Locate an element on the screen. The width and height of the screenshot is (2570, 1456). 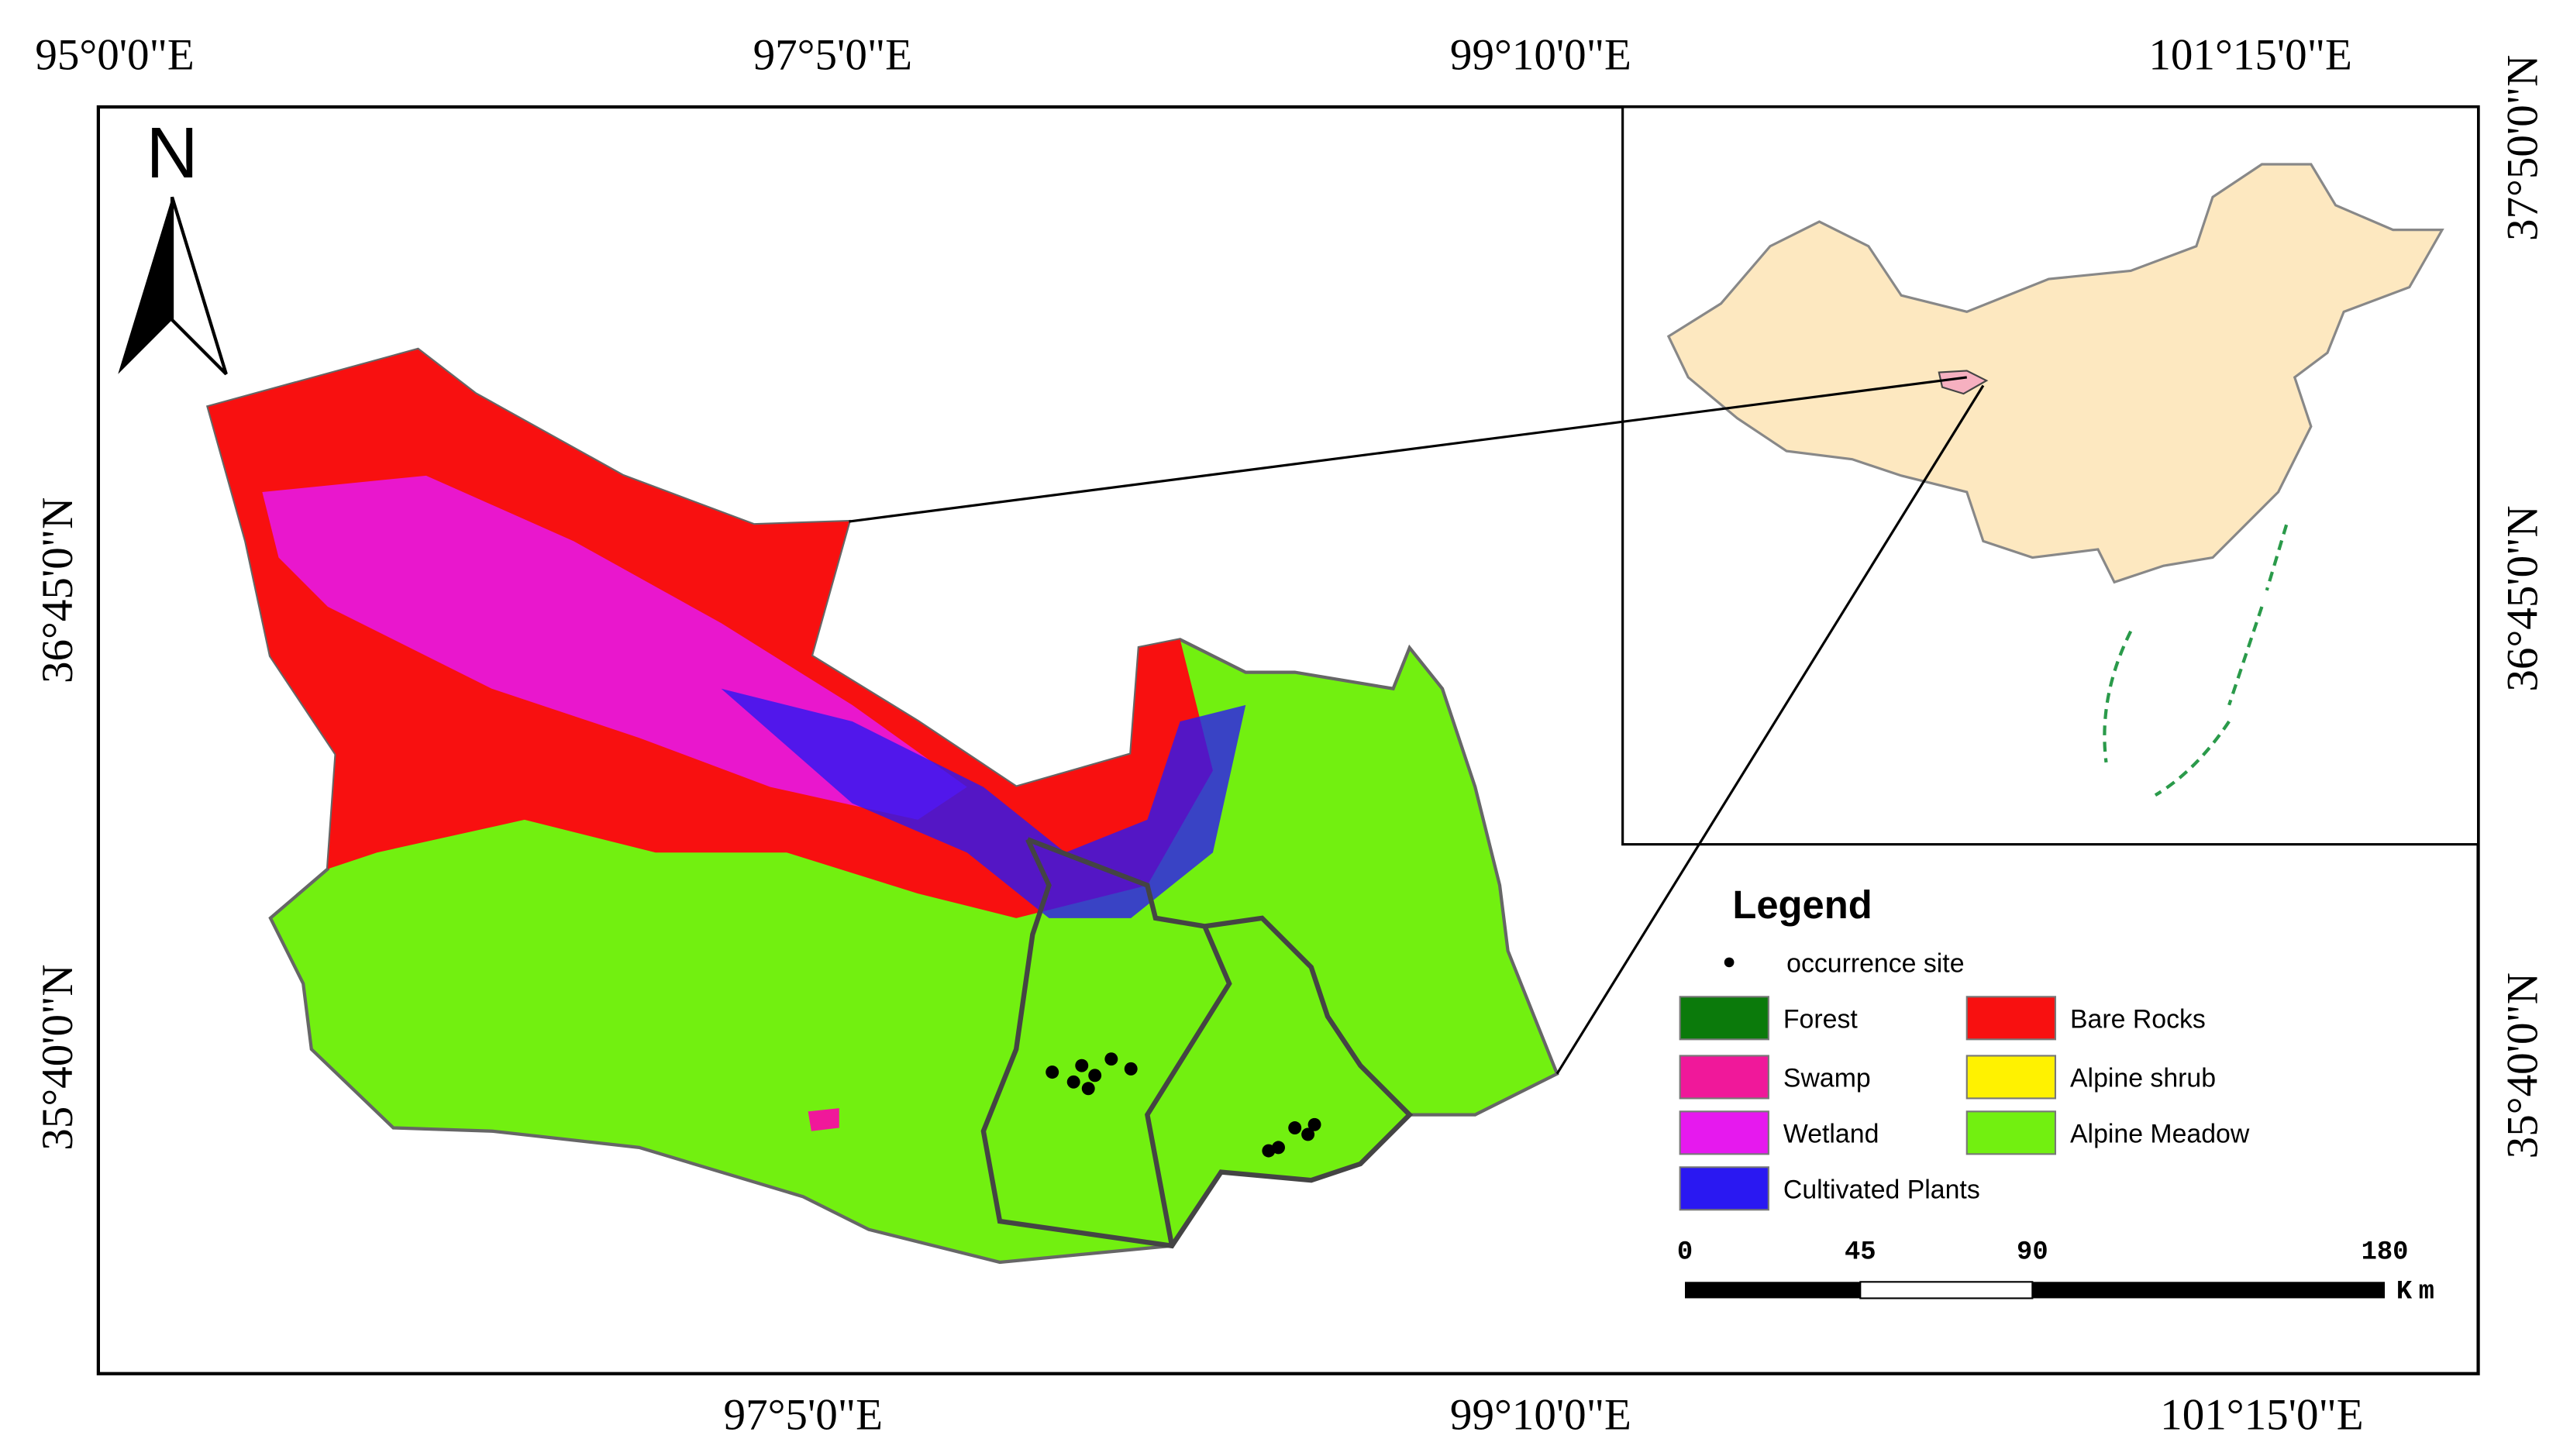
legend-title: Legend is located at coordinates (1802, 905).